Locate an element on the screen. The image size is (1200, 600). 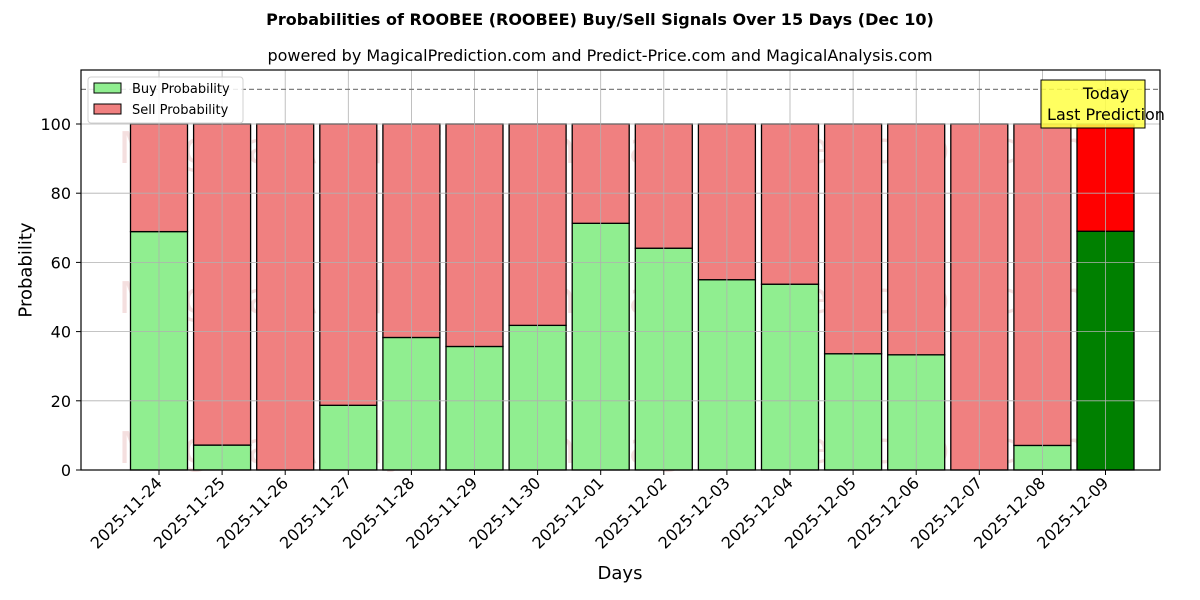
y-tick-label: 100 is located at coordinates (55, 124).